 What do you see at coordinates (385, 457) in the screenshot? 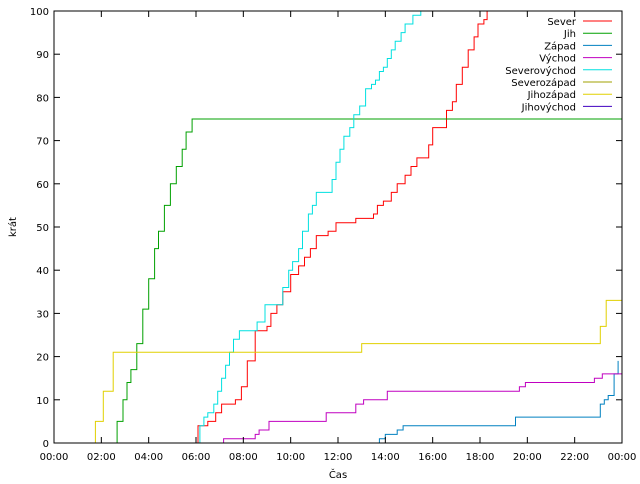
I see `x-tick-label: 14:00` at bounding box center [385, 457].